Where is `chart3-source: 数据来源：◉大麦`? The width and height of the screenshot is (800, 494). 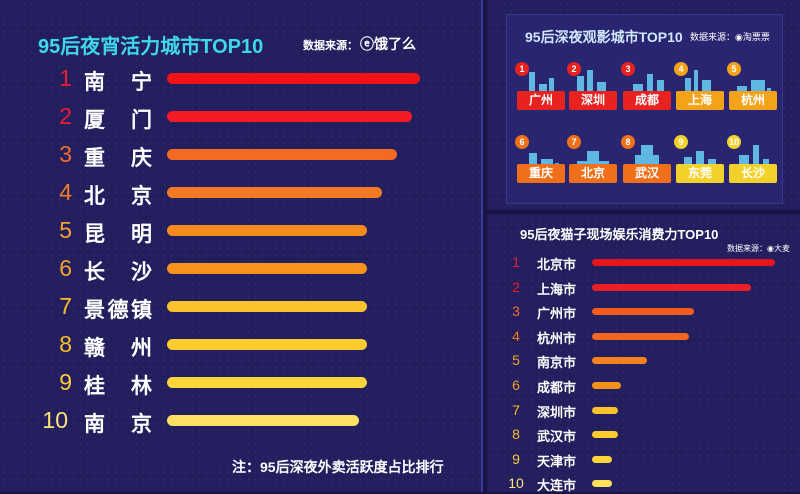
chart3-source: 数据来源：◉大麦 is located at coordinates (758, 248).